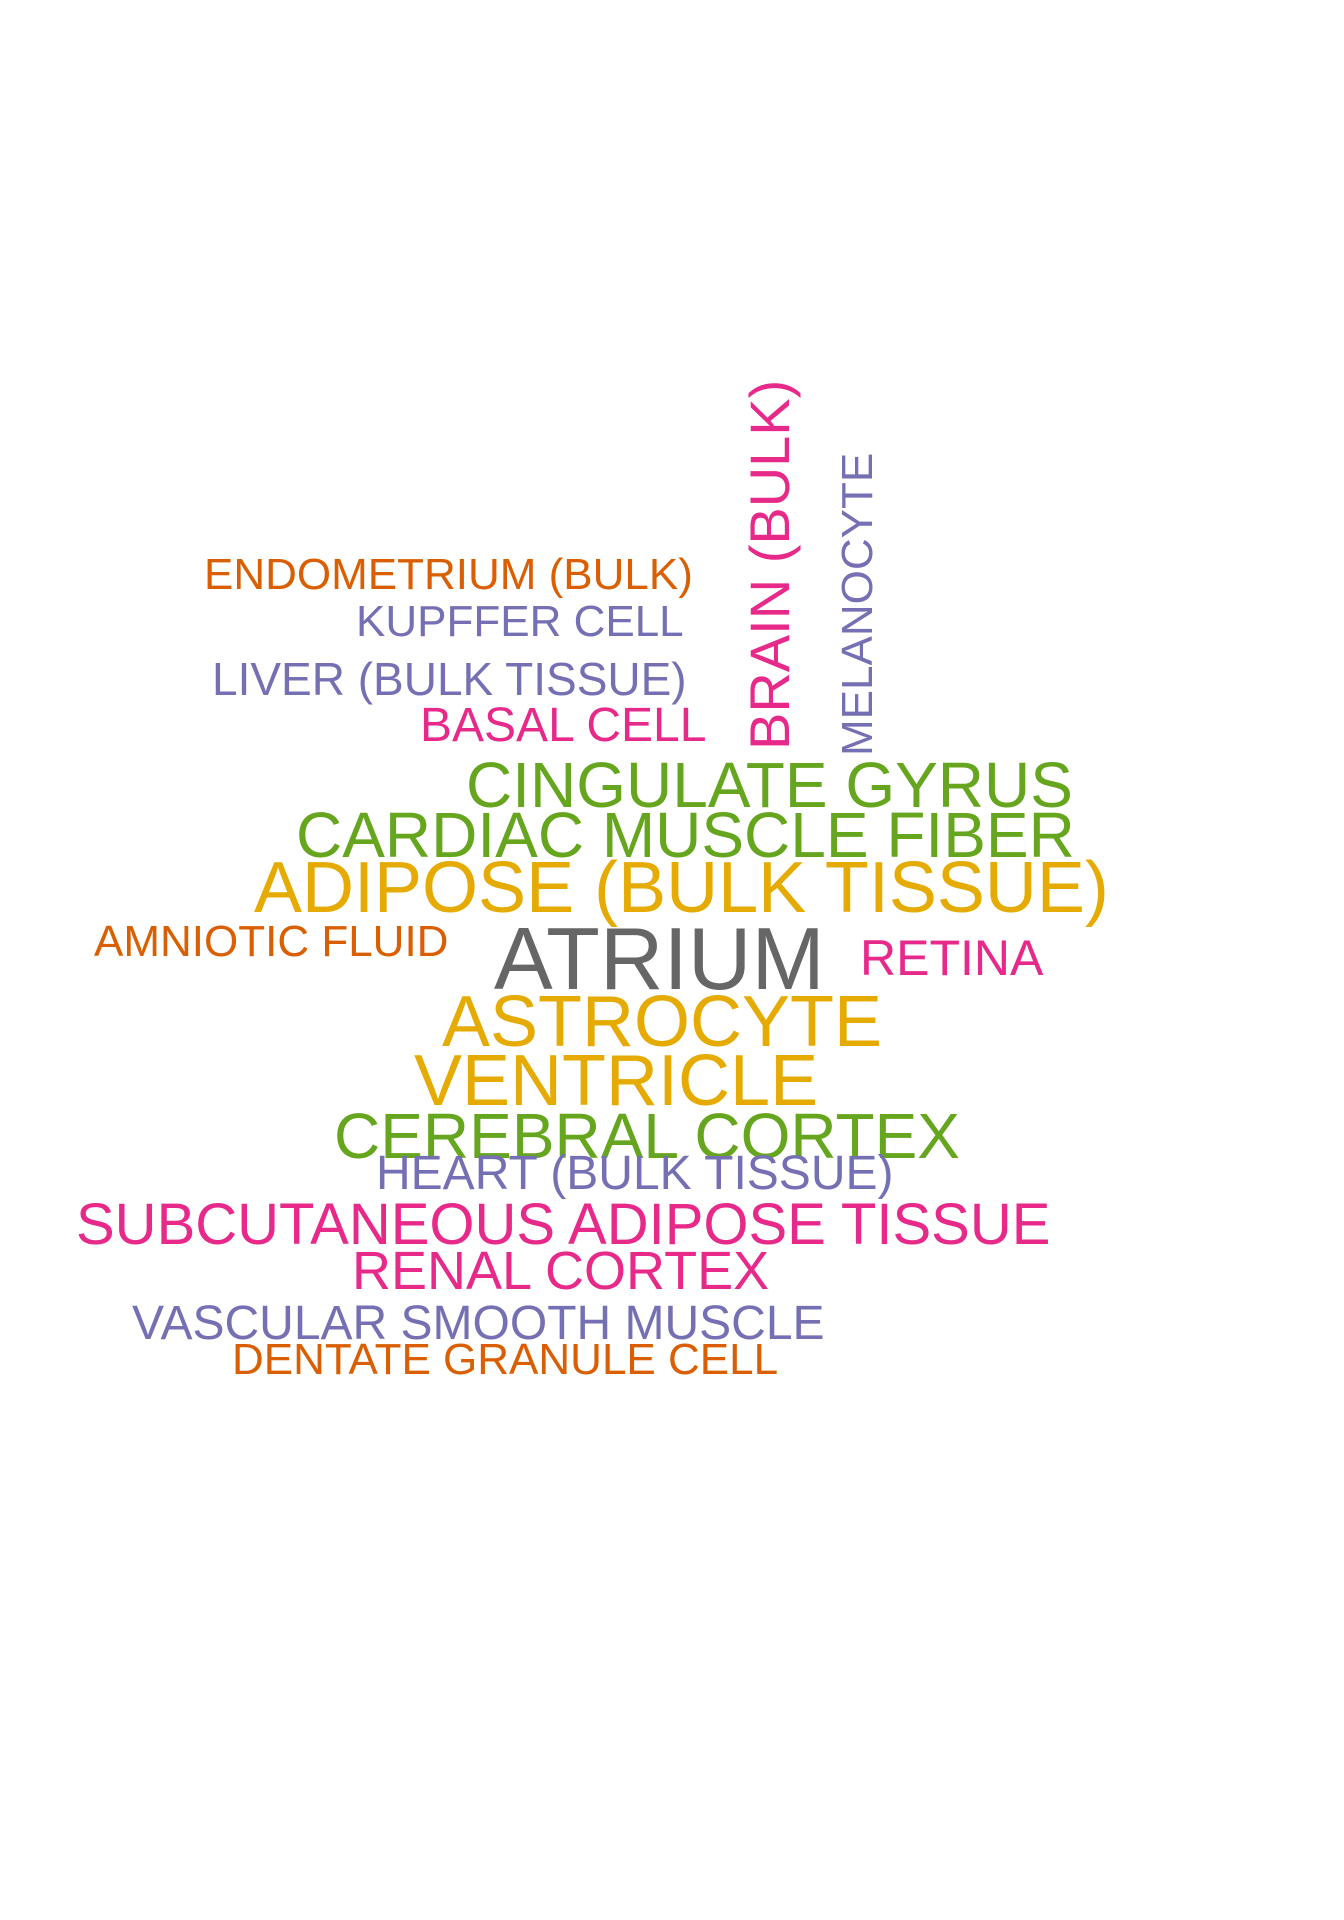  Describe the element at coordinates (647, 1136) in the screenshot. I see `word-cerebral-cortex: CEREBRAL CORTEX` at that location.